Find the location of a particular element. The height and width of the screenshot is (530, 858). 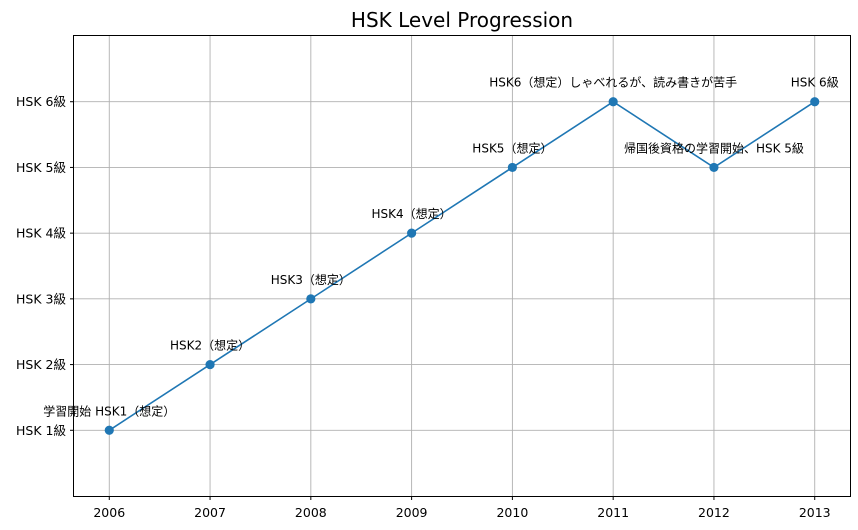

x-tick-label: 2012 is located at coordinates (714, 512).